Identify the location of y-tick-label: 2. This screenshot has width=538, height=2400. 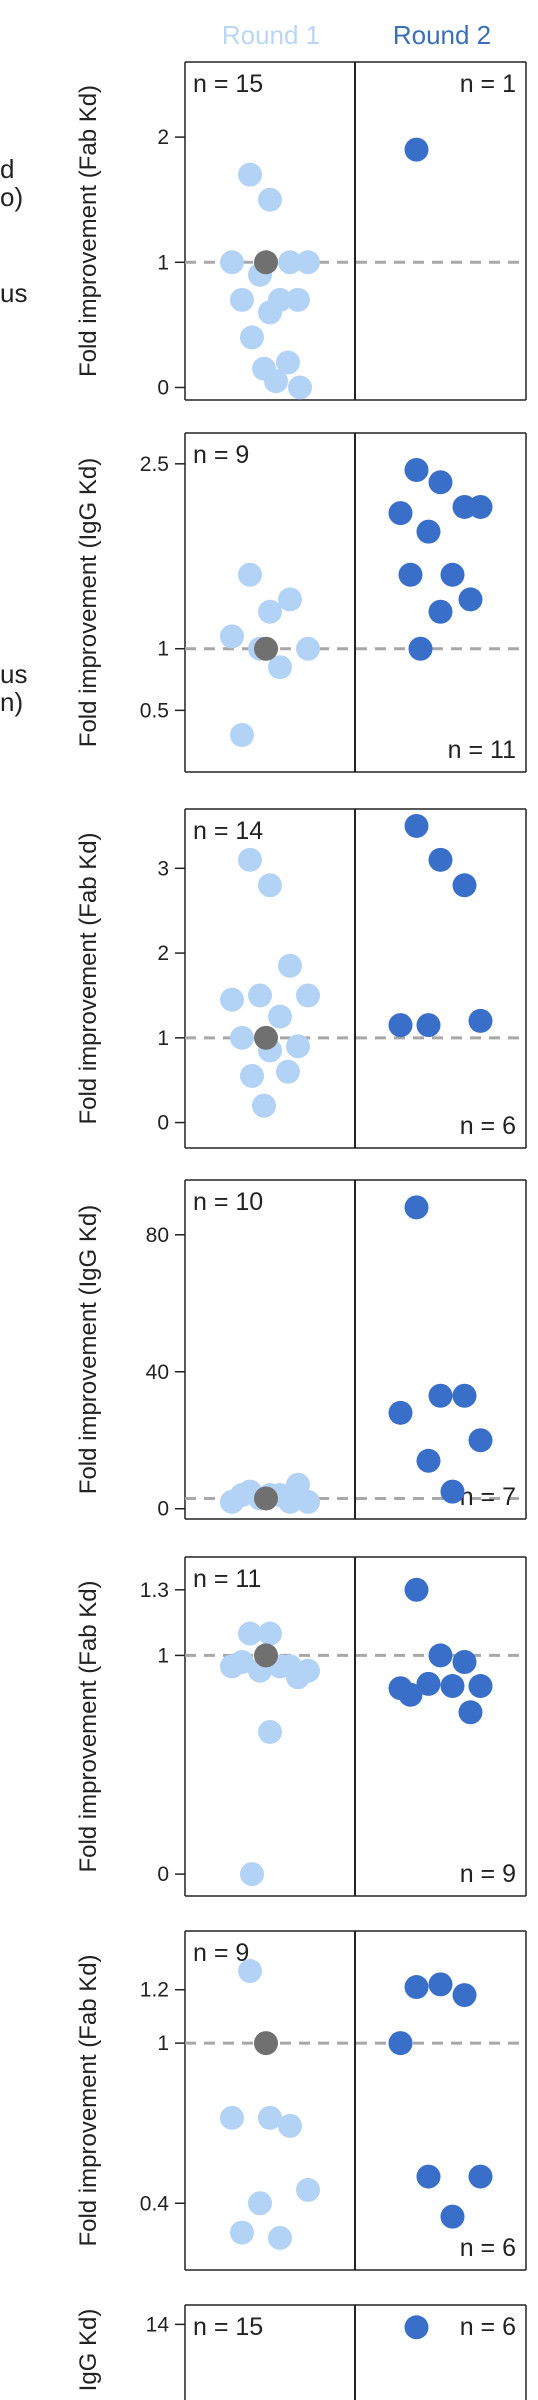
(163, 953).